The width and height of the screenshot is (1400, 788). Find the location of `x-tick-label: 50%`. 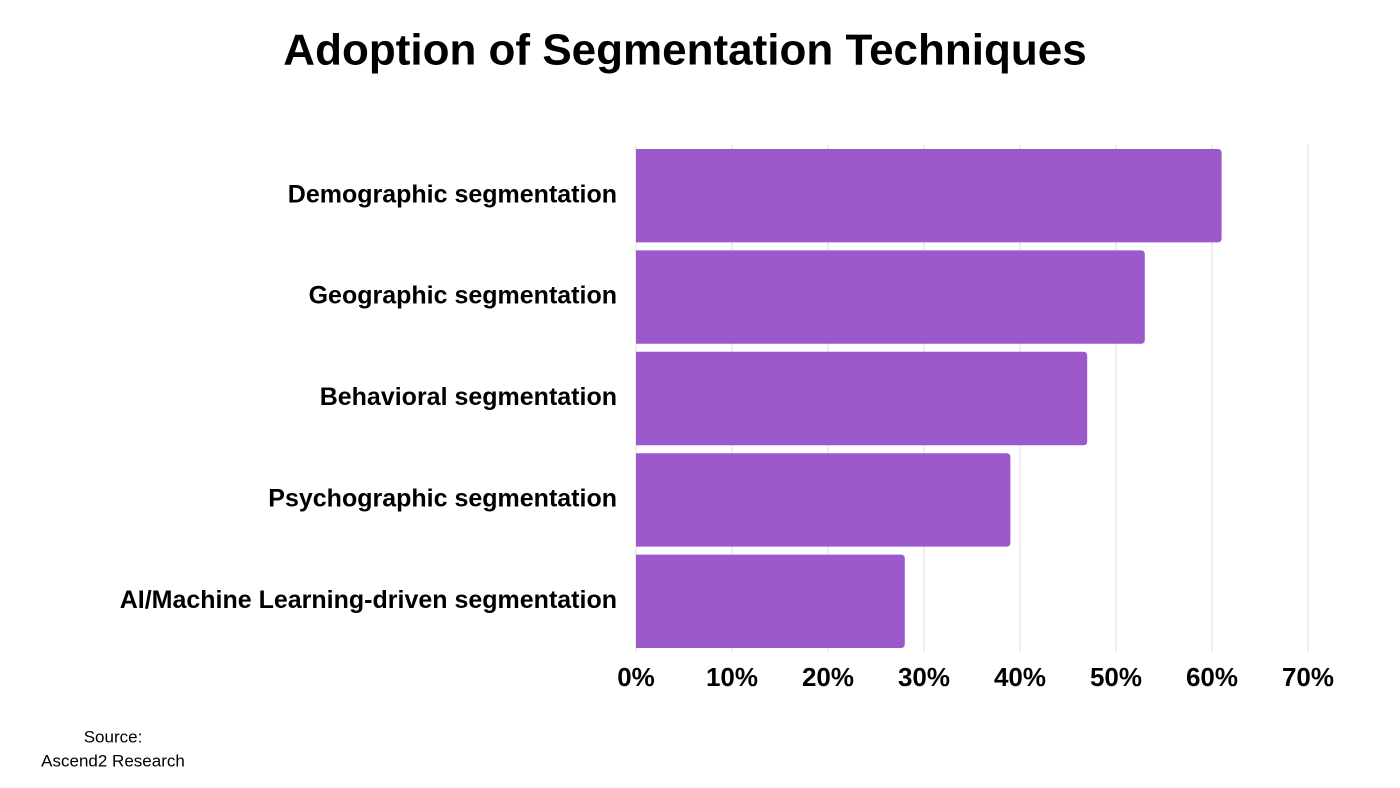

x-tick-label: 50% is located at coordinates (1116, 677).